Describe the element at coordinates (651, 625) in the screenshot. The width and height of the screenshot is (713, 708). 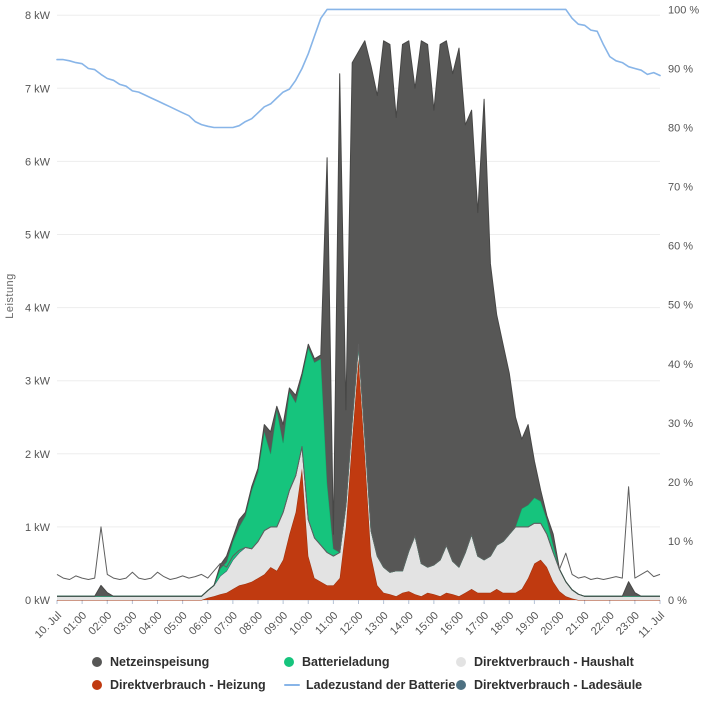
I see `x-tick-label: 11. Jul` at that location.